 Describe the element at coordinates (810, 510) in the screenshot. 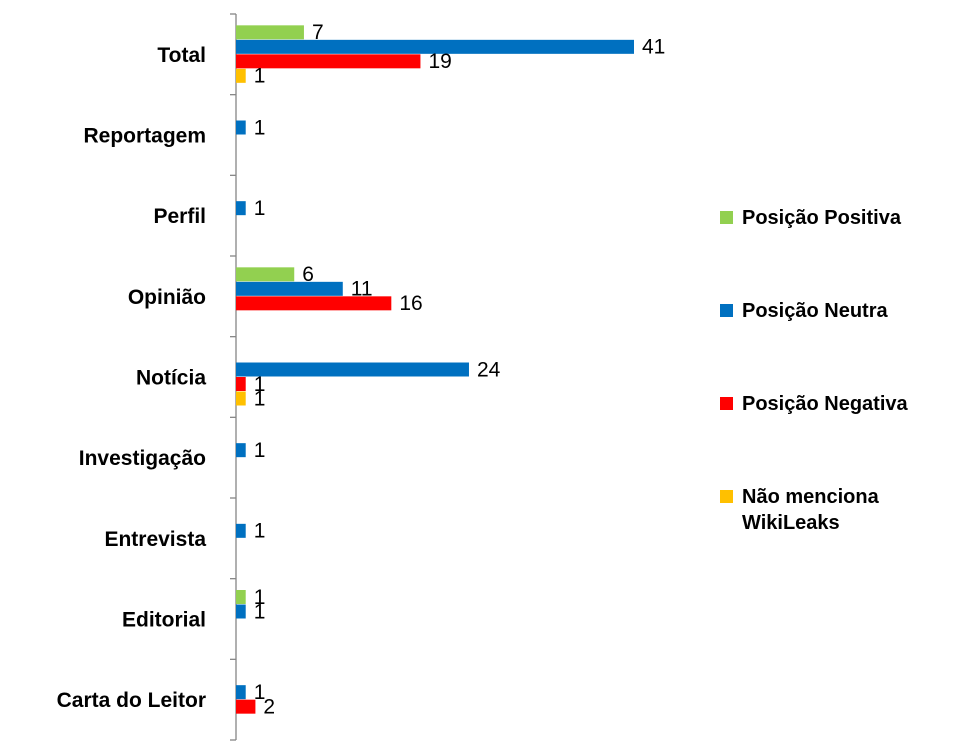

I see `legend-label: Não menciona WikiLeaks` at that location.